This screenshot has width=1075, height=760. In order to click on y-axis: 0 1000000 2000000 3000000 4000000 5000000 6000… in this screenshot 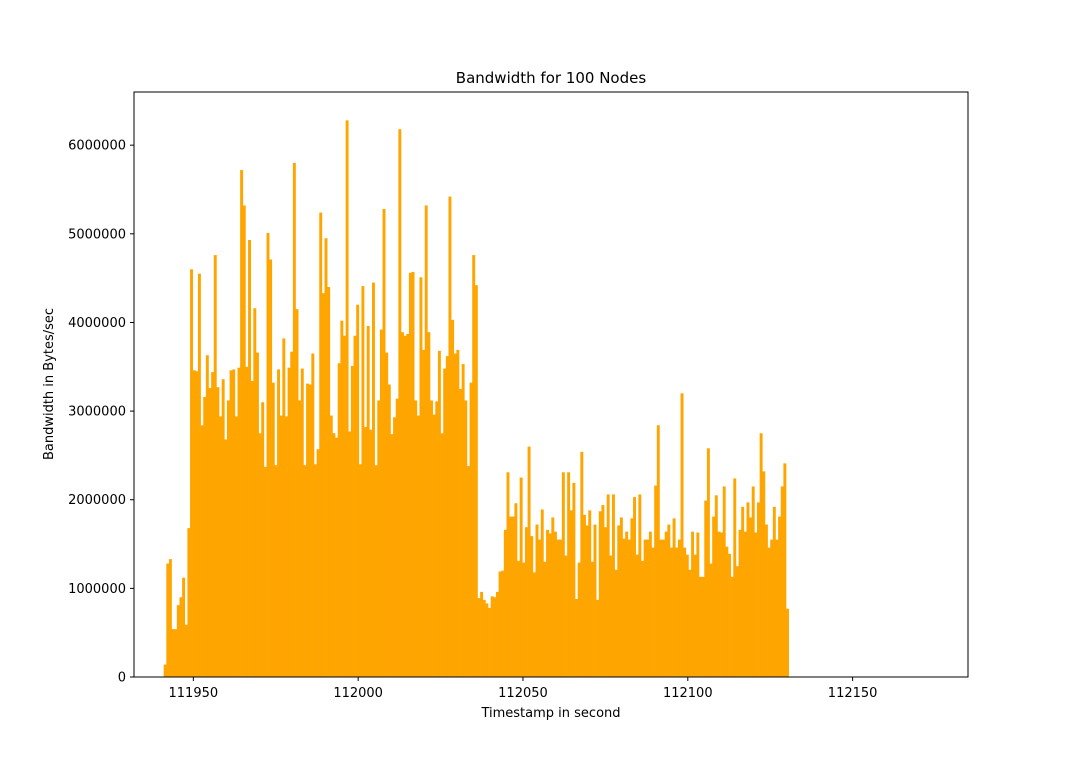, I will do `click(101, 412)`.